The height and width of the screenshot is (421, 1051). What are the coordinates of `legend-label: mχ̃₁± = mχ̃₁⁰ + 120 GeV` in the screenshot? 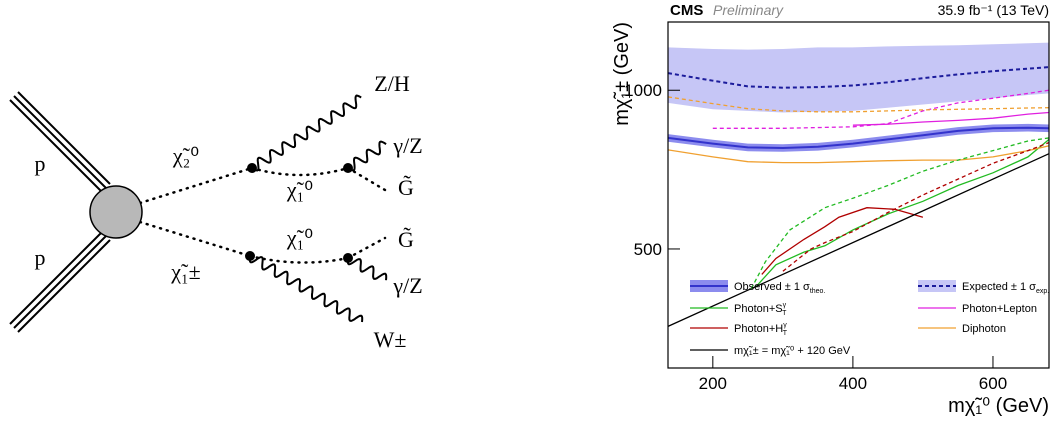 It's located at (792, 351).